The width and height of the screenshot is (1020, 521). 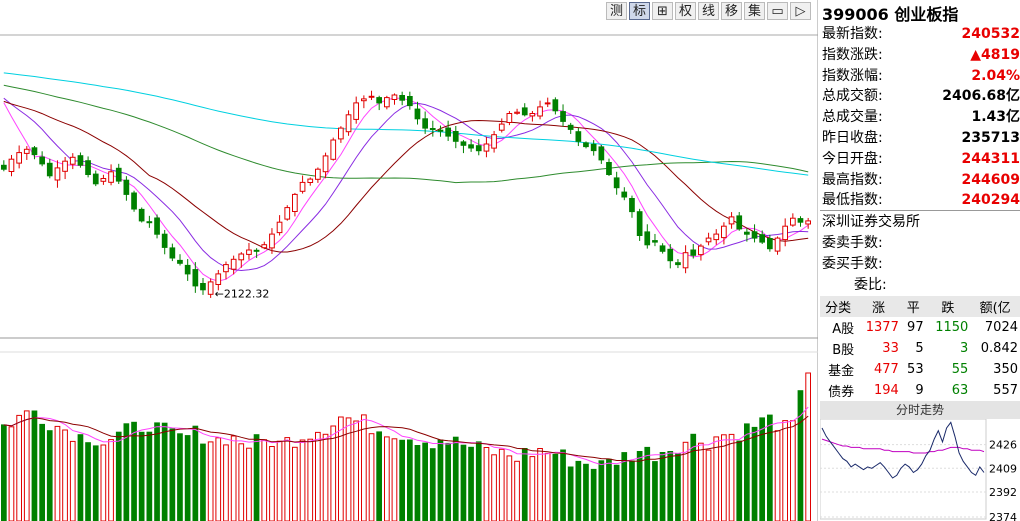 I want to click on quote-value: 1.43亿, so click(x=995, y=117).